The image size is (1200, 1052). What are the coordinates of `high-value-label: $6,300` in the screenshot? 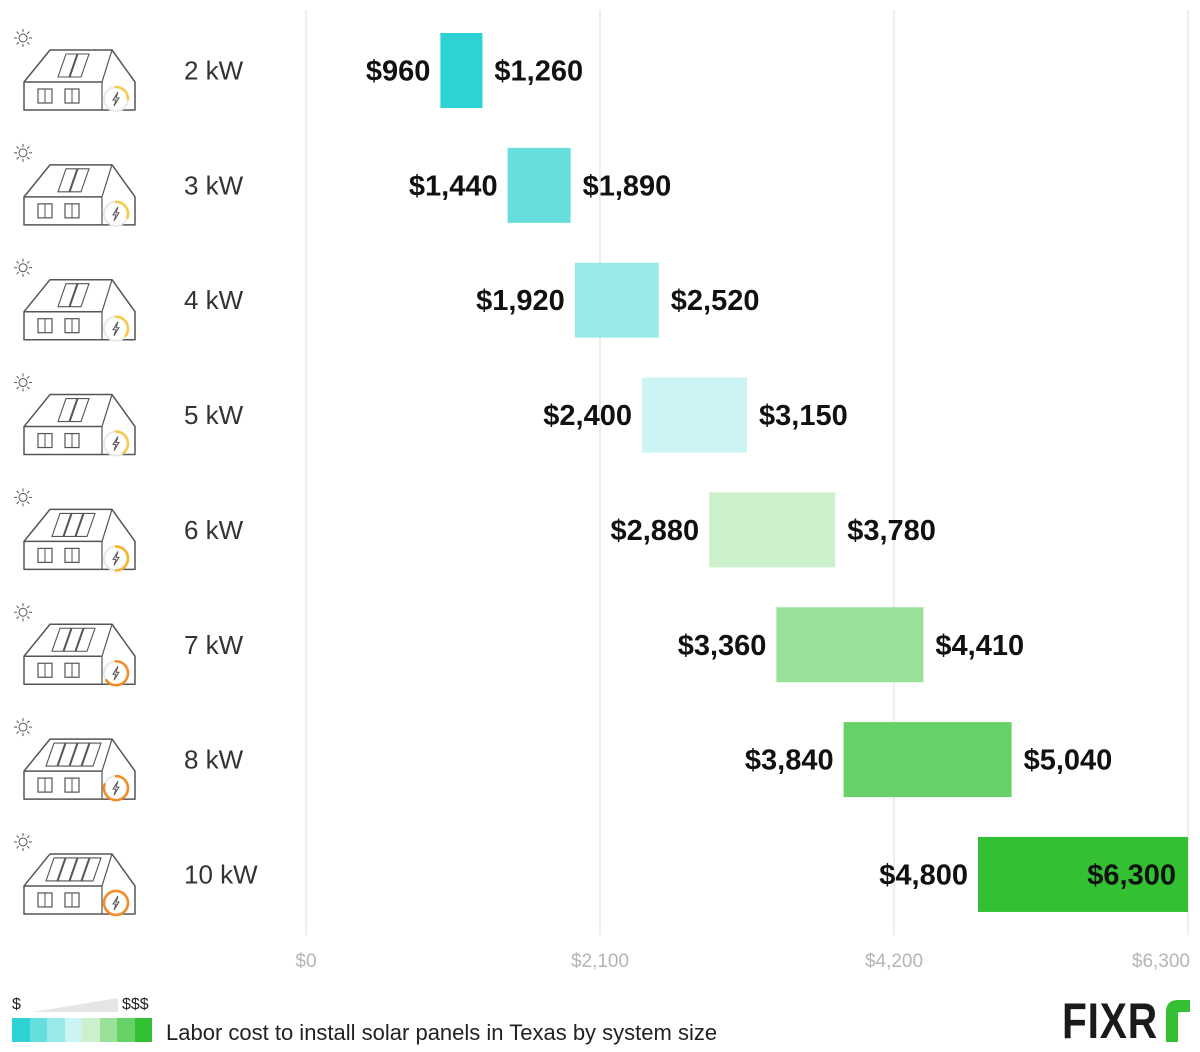 It's located at (1131, 875).